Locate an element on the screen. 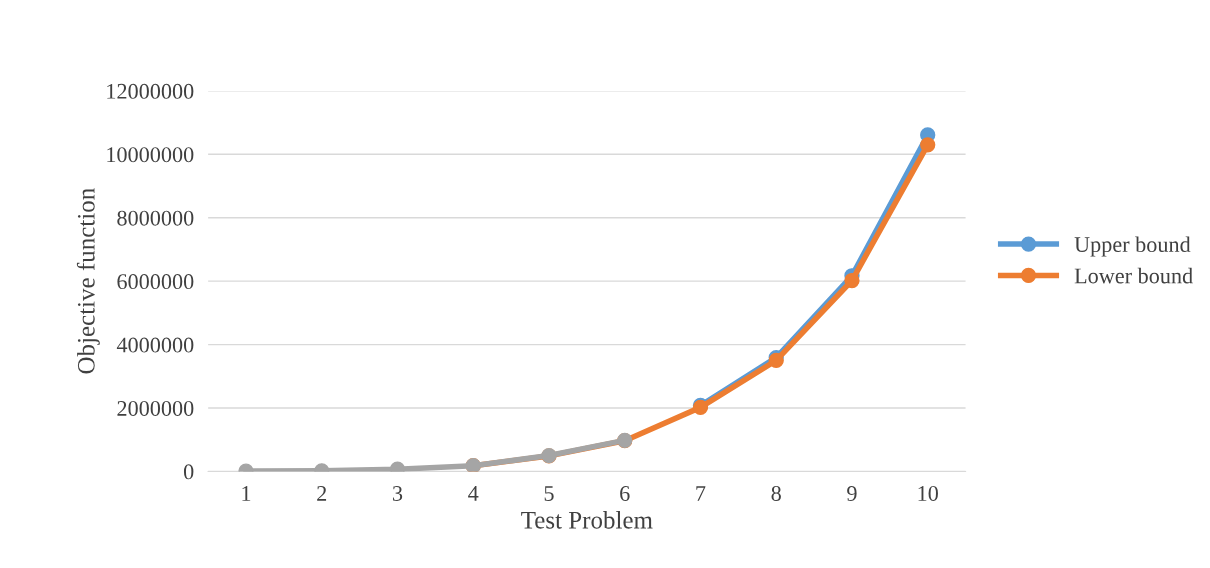 The height and width of the screenshot is (568, 1210). x-axis-title: Test Problem is located at coordinates (587, 520).